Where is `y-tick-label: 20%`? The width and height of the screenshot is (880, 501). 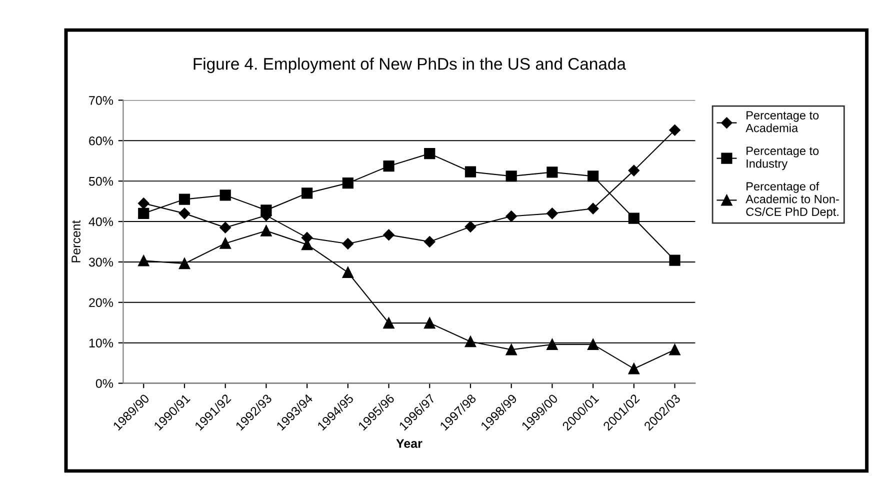
y-tick-label: 20% is located at coordinates (101, 303).